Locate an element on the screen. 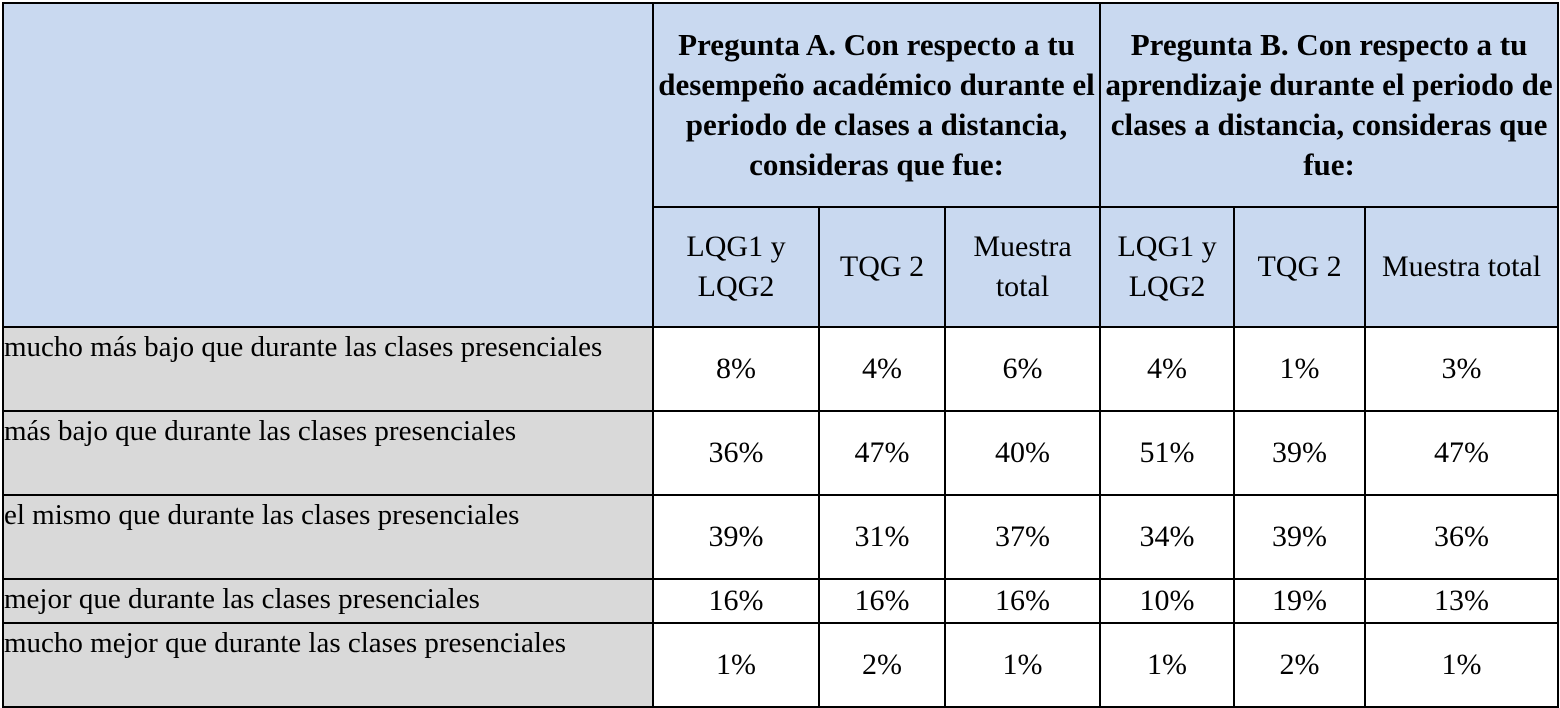 The image size is (1560, 708). table-cell: 51% is located at coordinates (1167, 453).